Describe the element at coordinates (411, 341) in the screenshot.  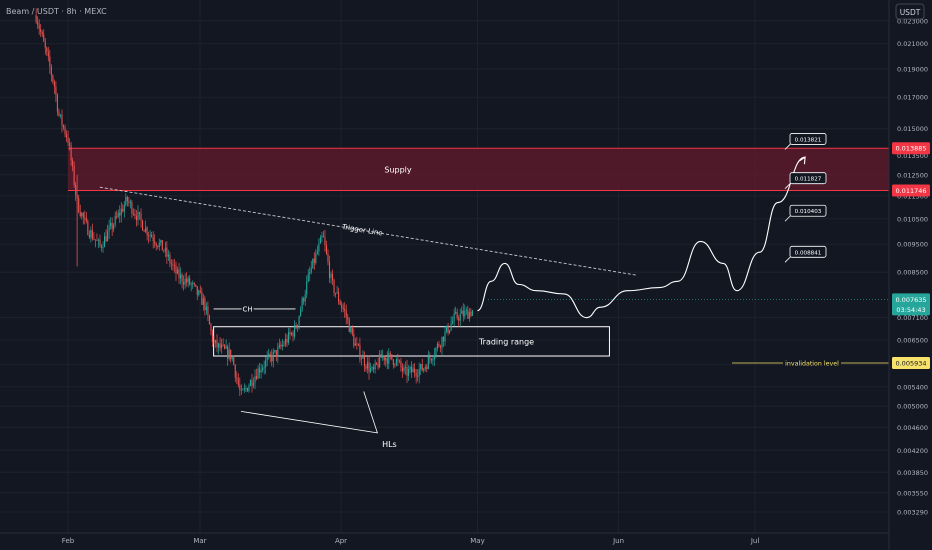
I see `trading-range-box` at that location.